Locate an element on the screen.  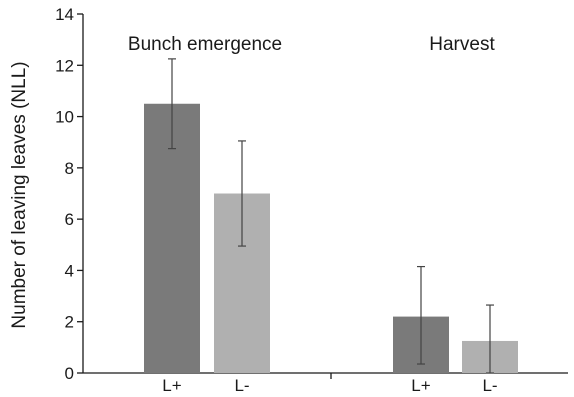
y-tick-label: 2 is located at coordinates (69, 322).